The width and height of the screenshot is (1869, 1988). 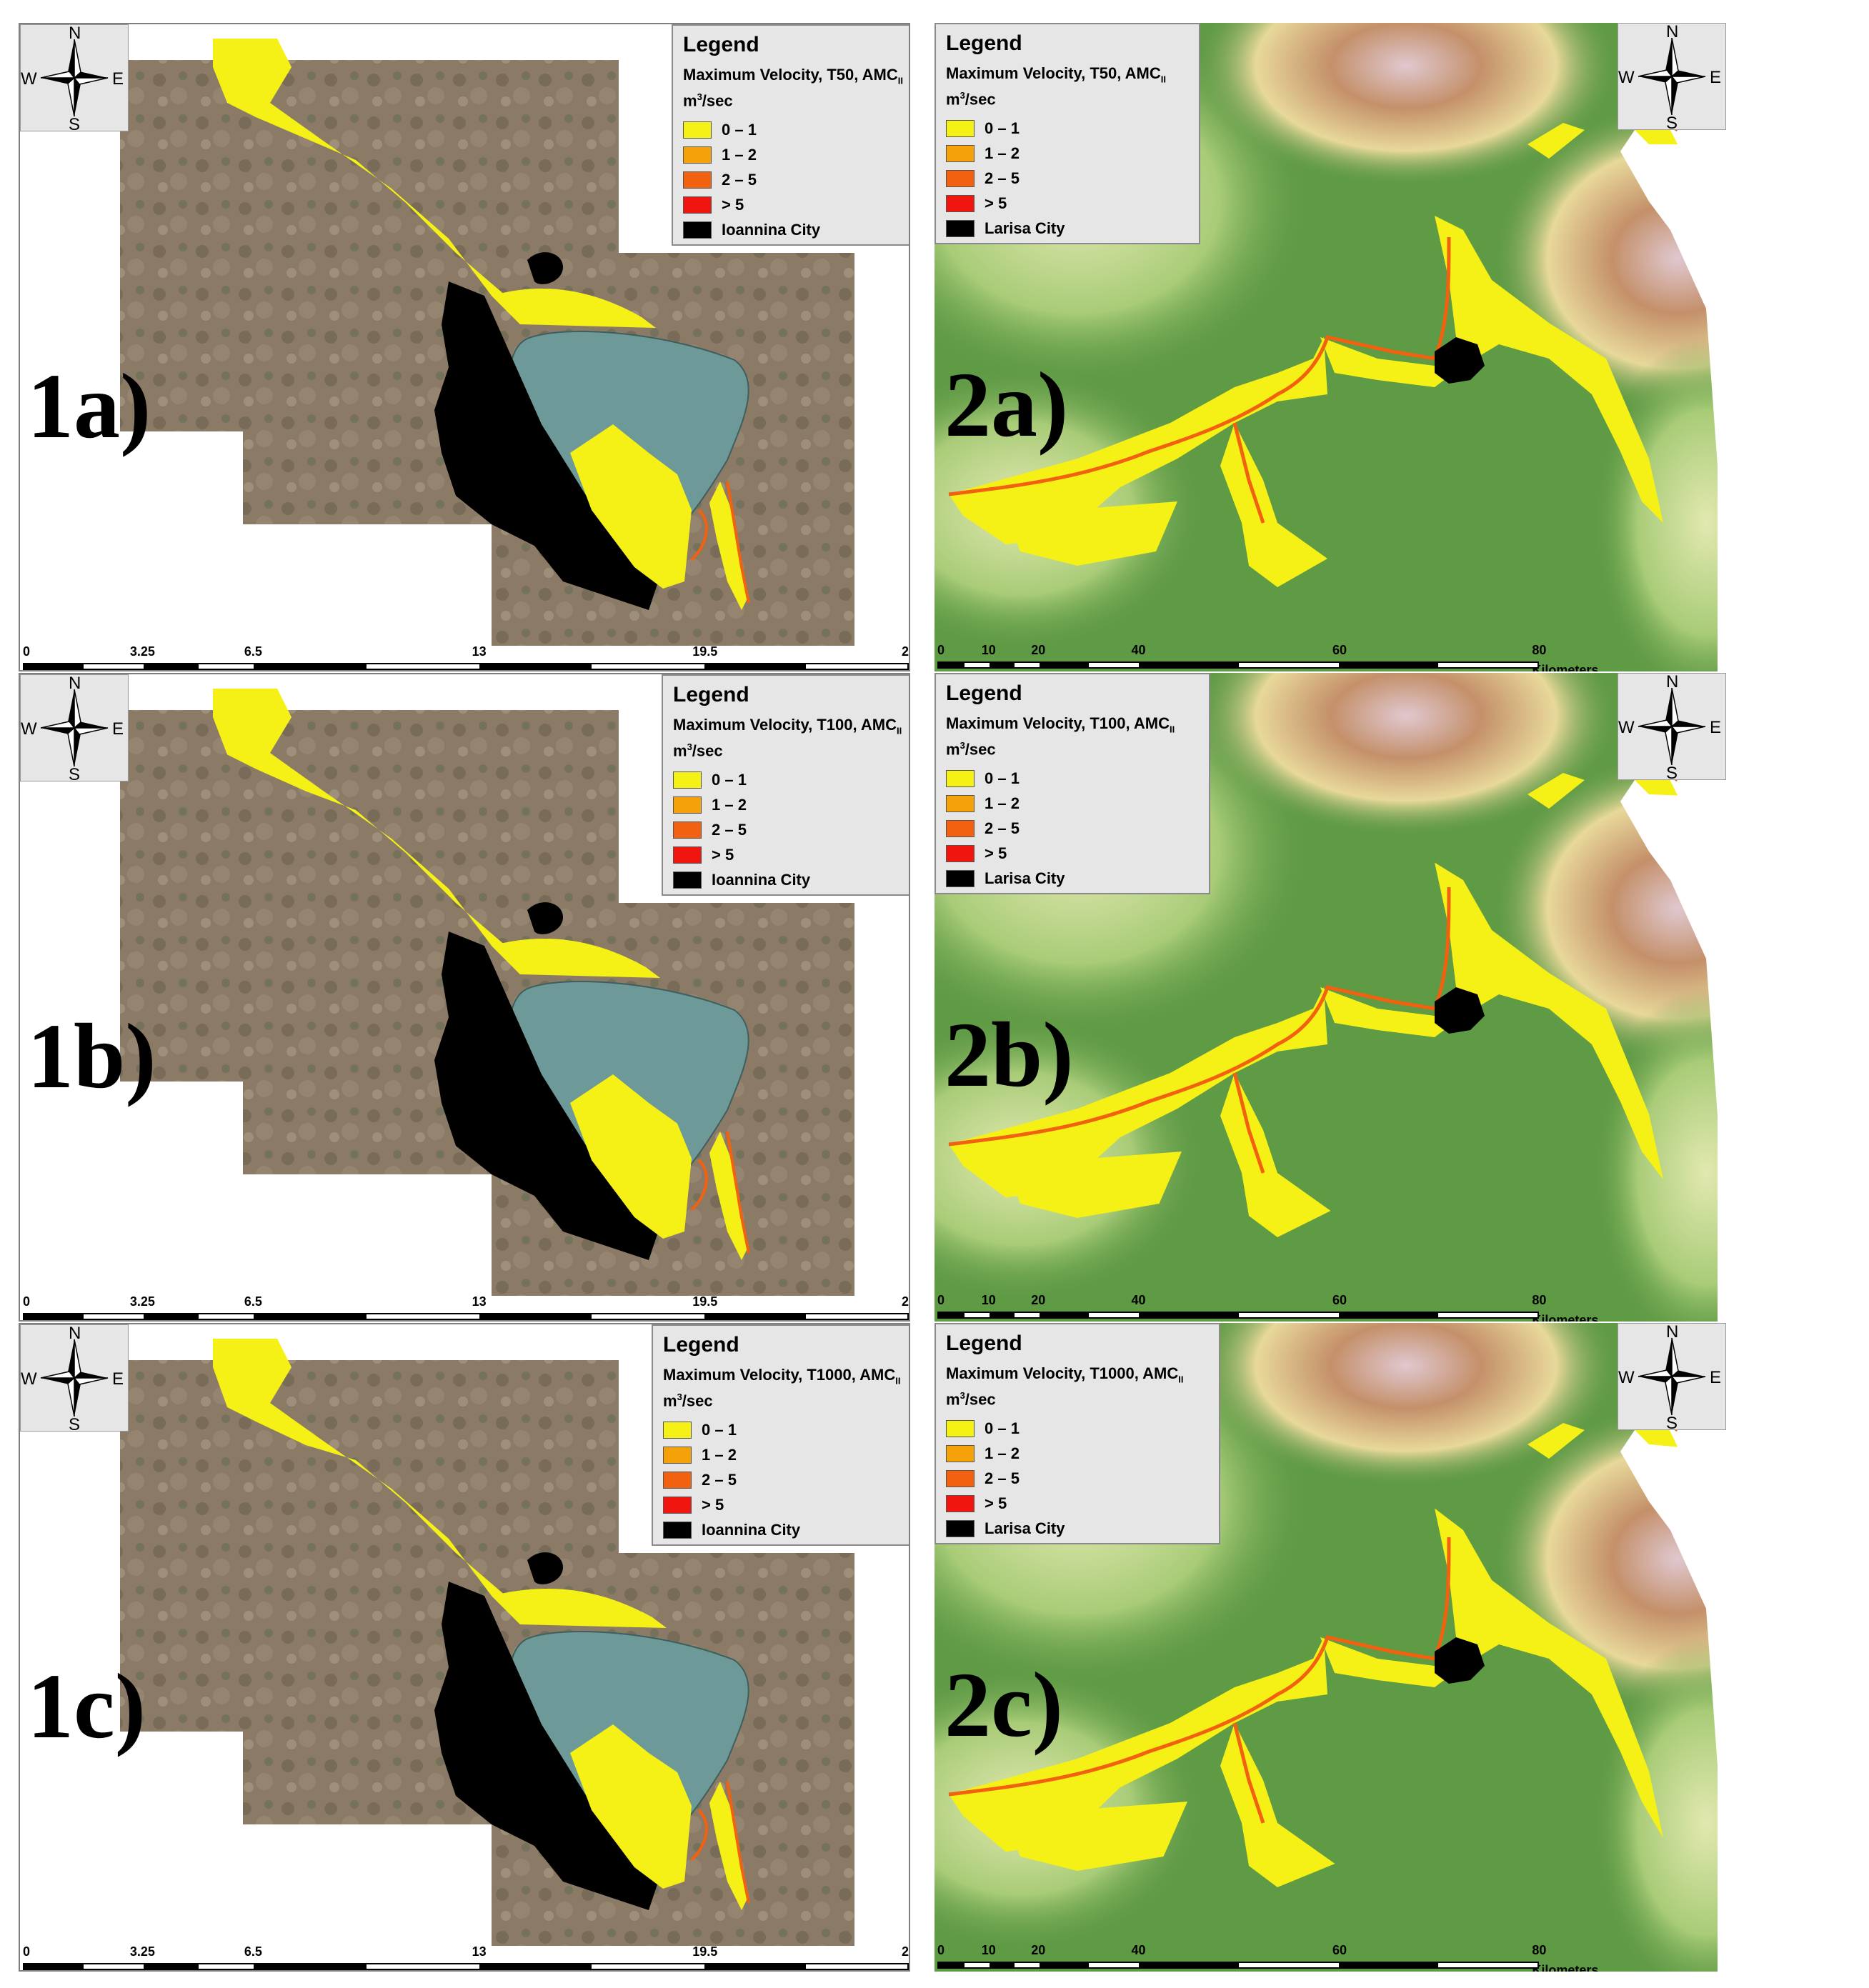 I want to click on scale-tick-label: 40, so click(x=1138, y=650).